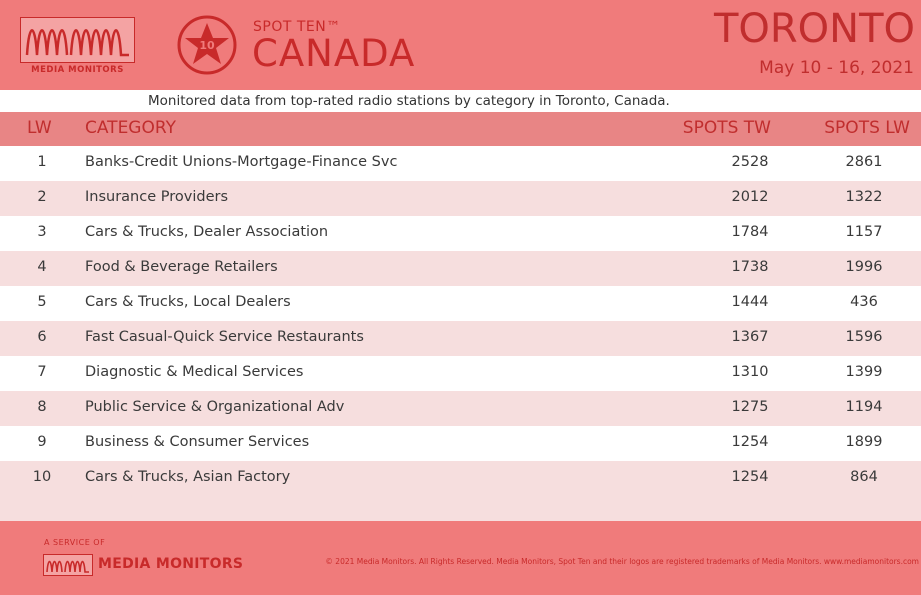  What do you see at coordinates (188, 302) in the screenshot?
I see `row-category: Cars & Trucks, Local Dealers` at bounding box center [188, 302].